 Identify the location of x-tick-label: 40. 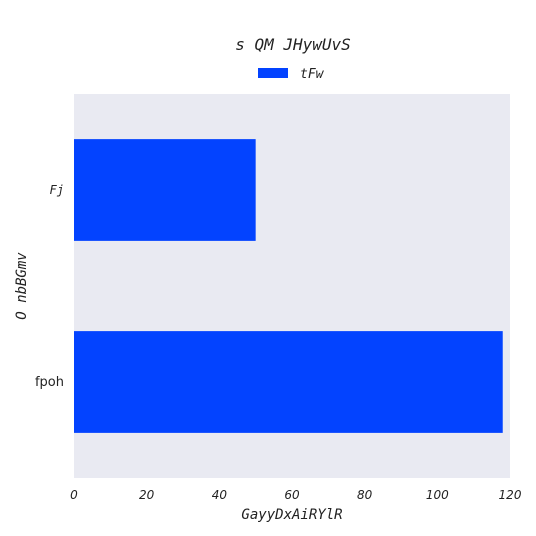
(220, 495).